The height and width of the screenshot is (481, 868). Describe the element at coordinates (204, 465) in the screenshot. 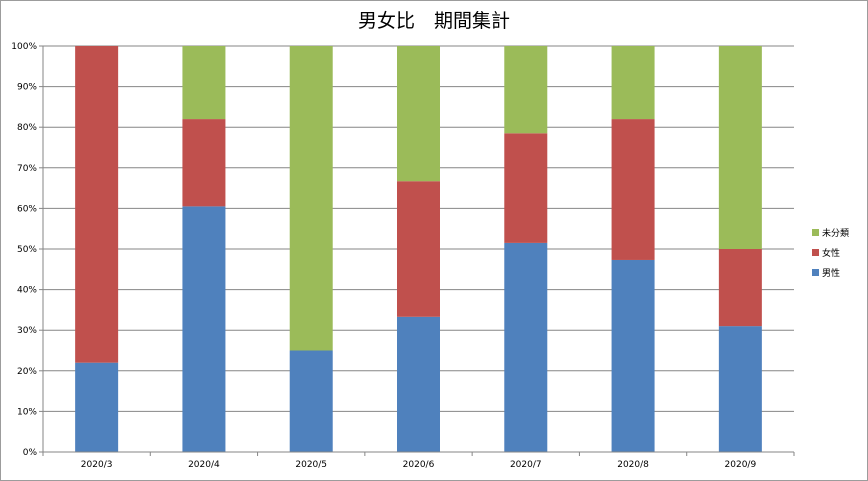

I see `x-tick-label: 2020/4` at that location.